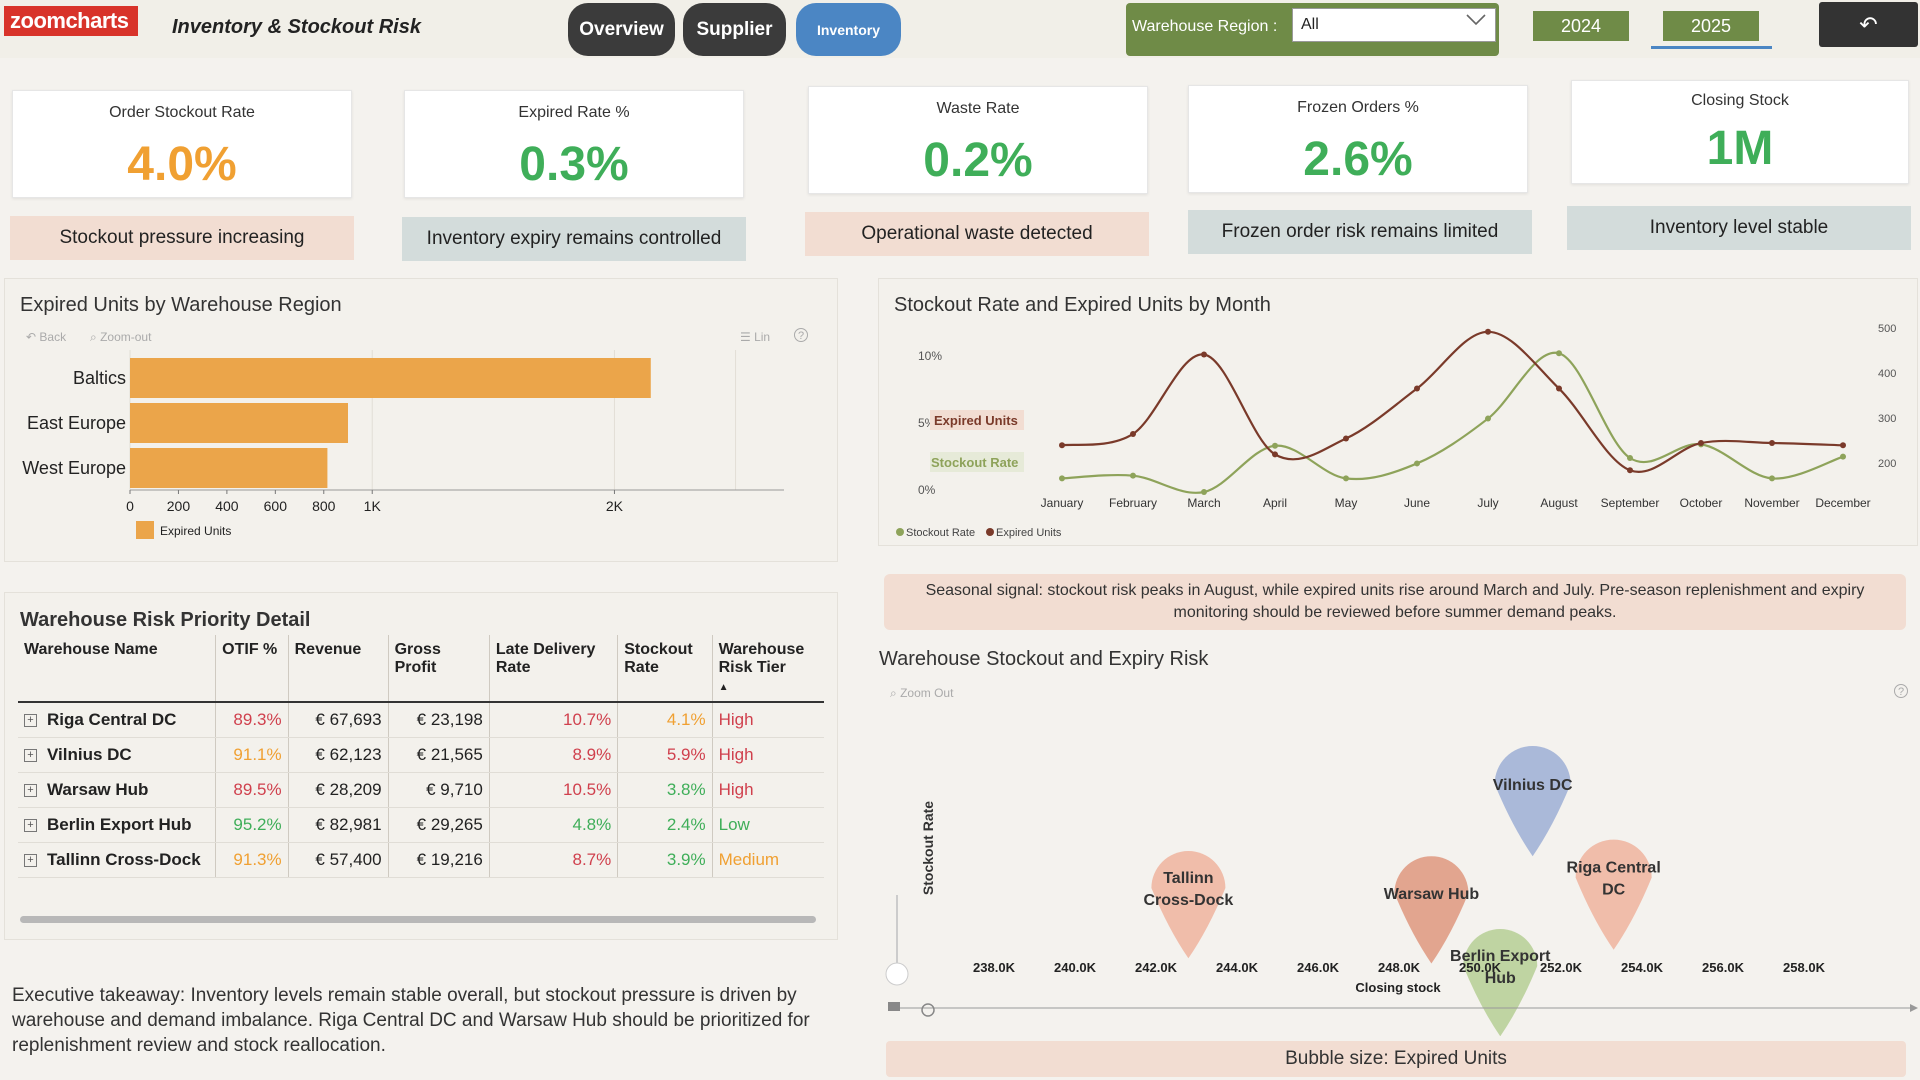  What do you see at coordinates (762, 337) in the screenshot?
I see `scale-label: Lin` at bounding box center [762, 337].